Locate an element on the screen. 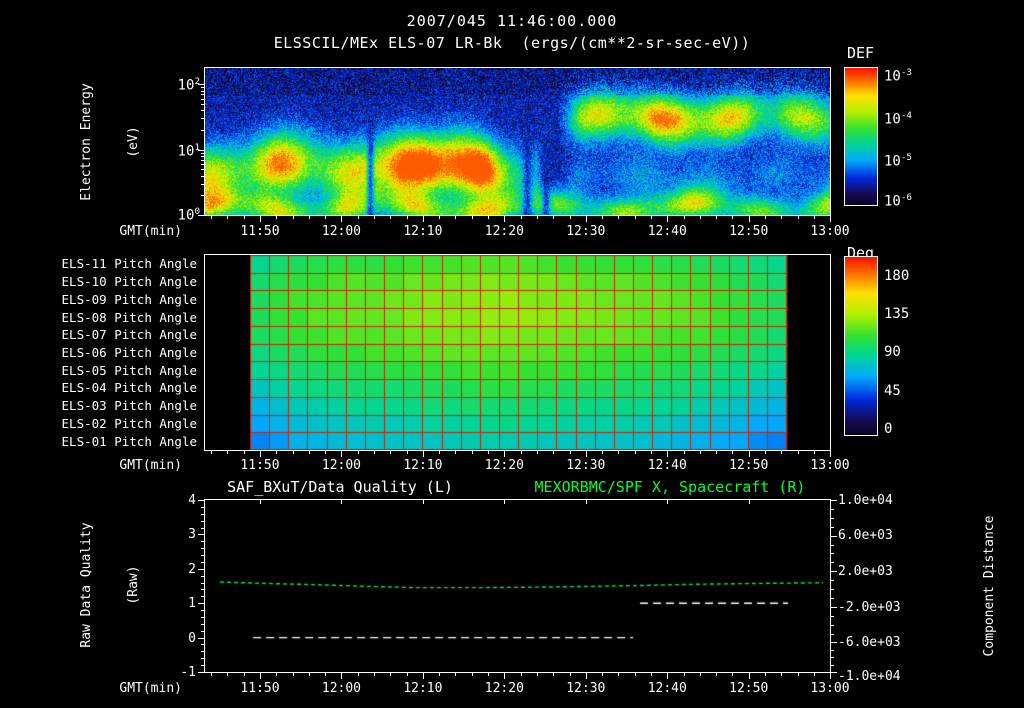 This screenshot has width=1024, height=708. deg-colorbar is located at coordinates (861, 346).